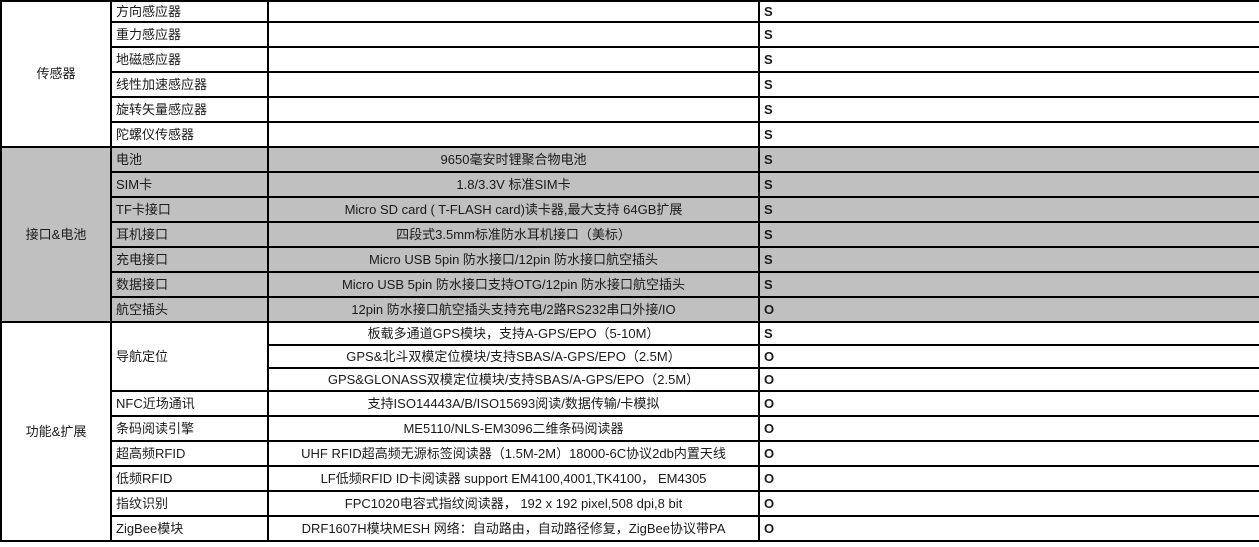 This screenshot has width=1259, height=547. Describe the element at coordinates (56, 431) in the screenshot. I see `category-cell-function-expansion: 功能&扩展` at that location.